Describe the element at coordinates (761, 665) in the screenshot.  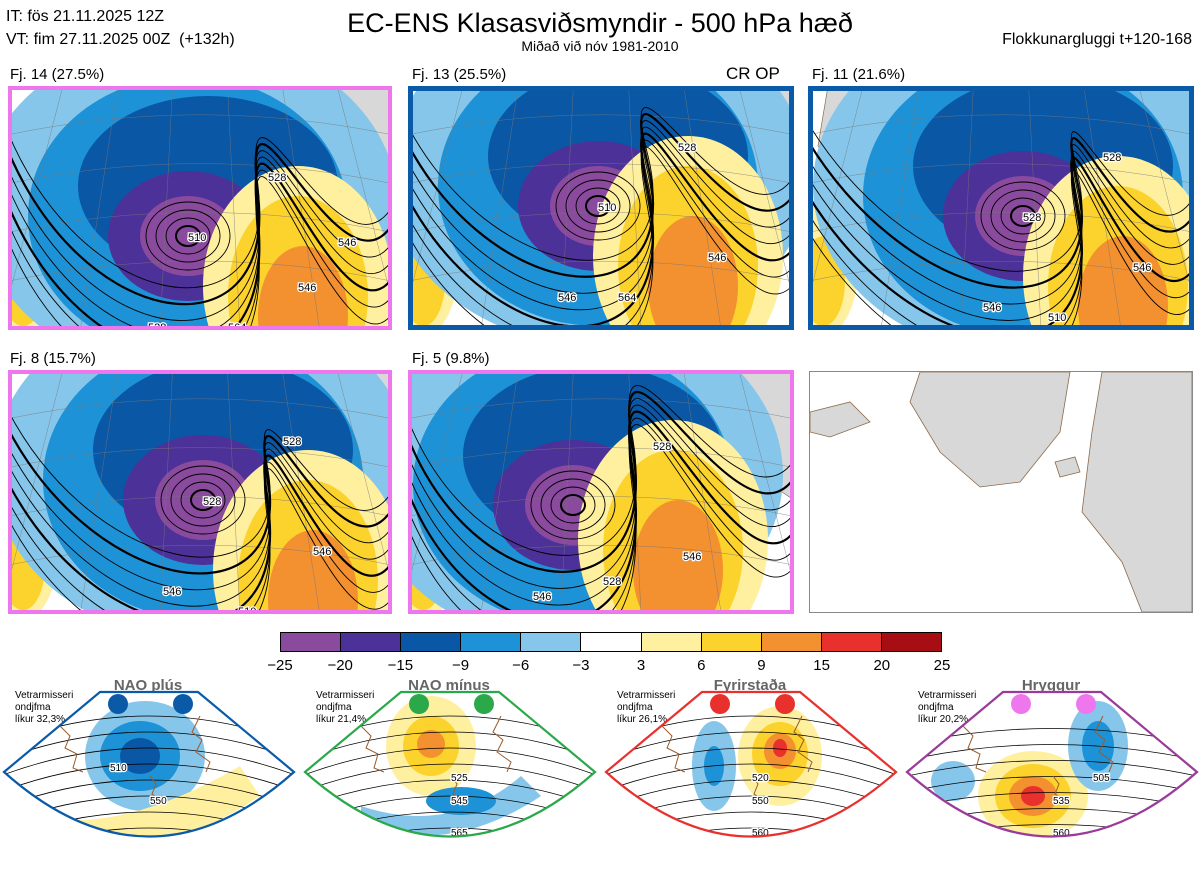
I see `colorbar-tick-label: 9` at that location.